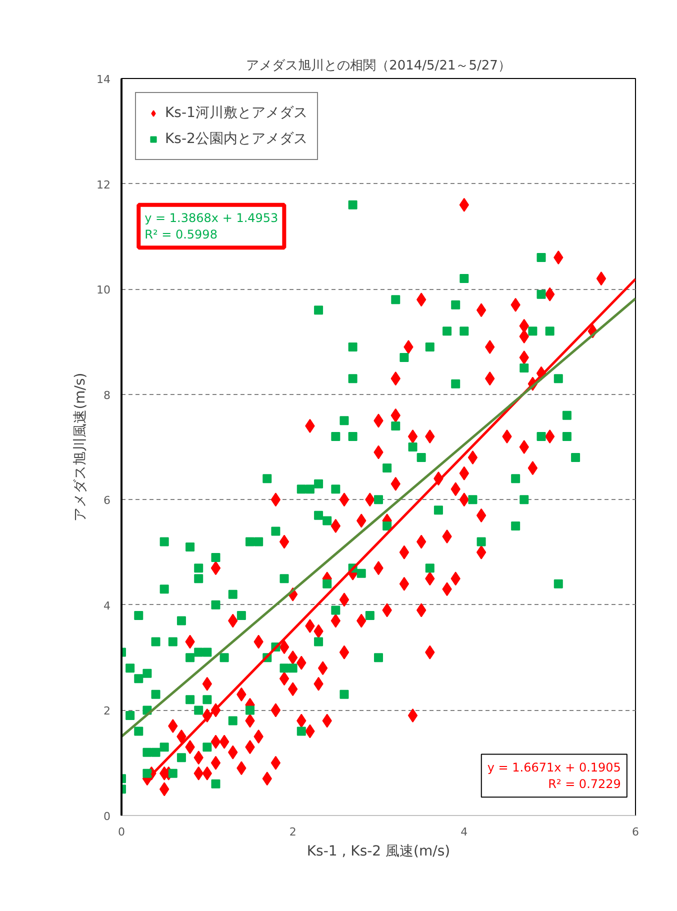 The height and width of the screenshot is (911, 677). Describe the element at coordinates (107, 605) in the screenshot. I see `y-tick-label: 4` at that location.